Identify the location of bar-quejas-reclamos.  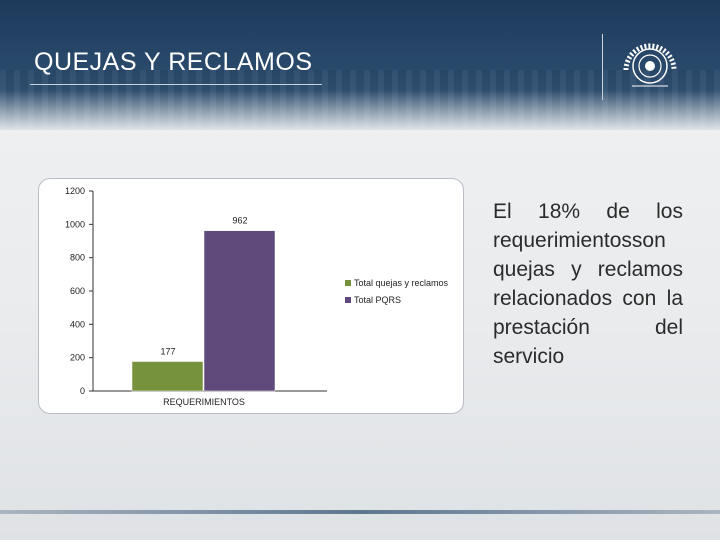
(167, 376).